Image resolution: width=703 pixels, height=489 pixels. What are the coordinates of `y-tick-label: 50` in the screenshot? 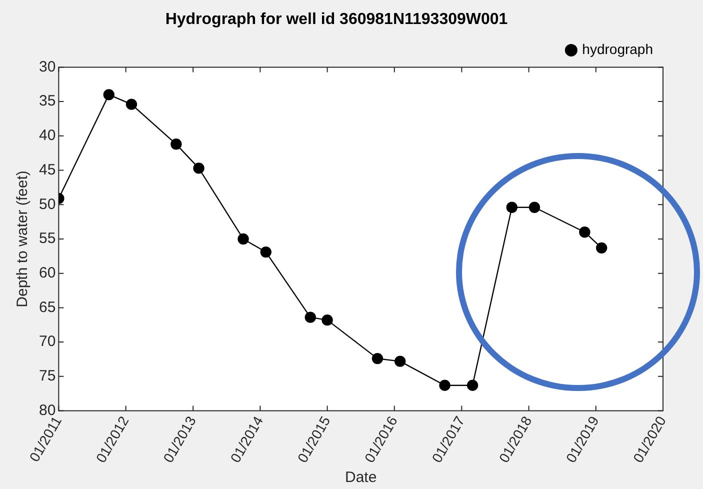 It's located at (47, 204).